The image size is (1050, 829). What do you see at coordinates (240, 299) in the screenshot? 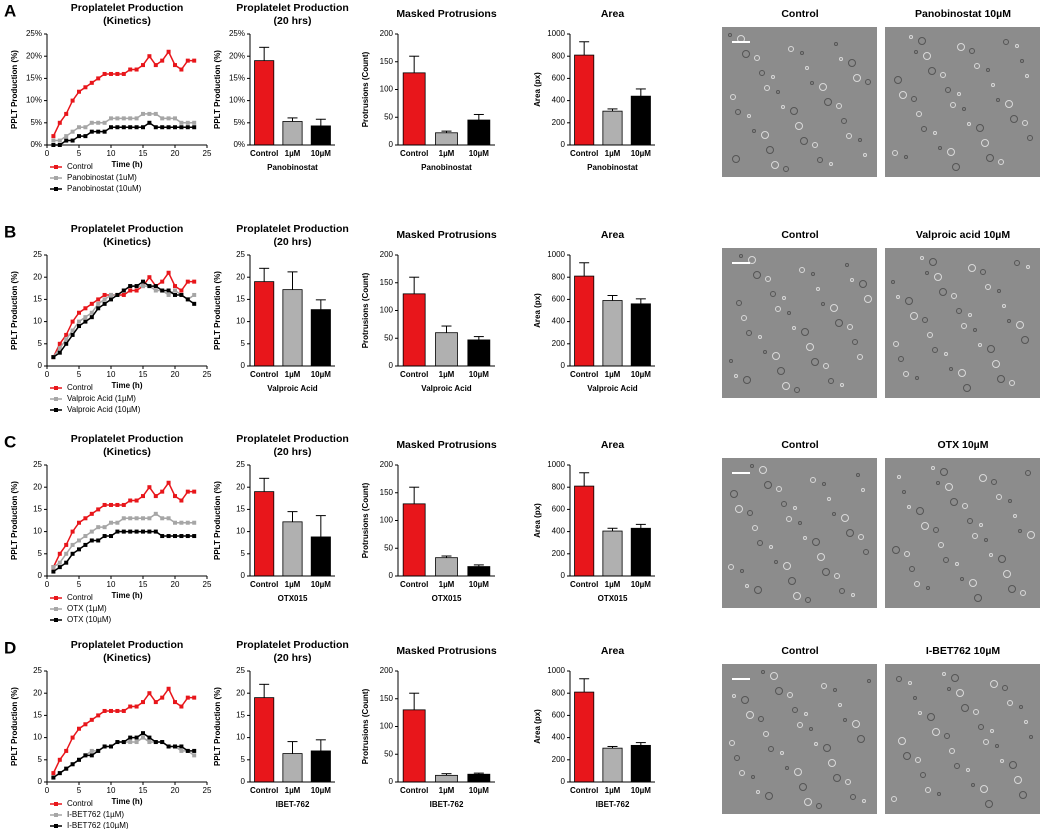
I see `y-tick-label: 15` at bounding box center [240, 299].